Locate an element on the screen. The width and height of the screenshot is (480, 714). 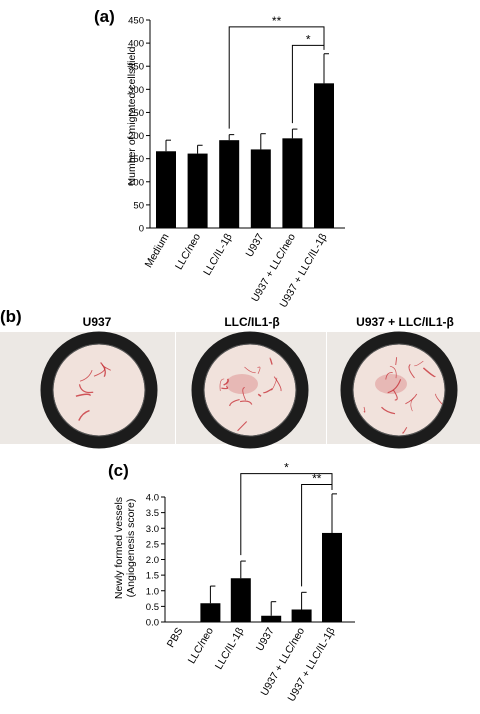
y-tick-label: 150 is located at coordinates (136, 159).